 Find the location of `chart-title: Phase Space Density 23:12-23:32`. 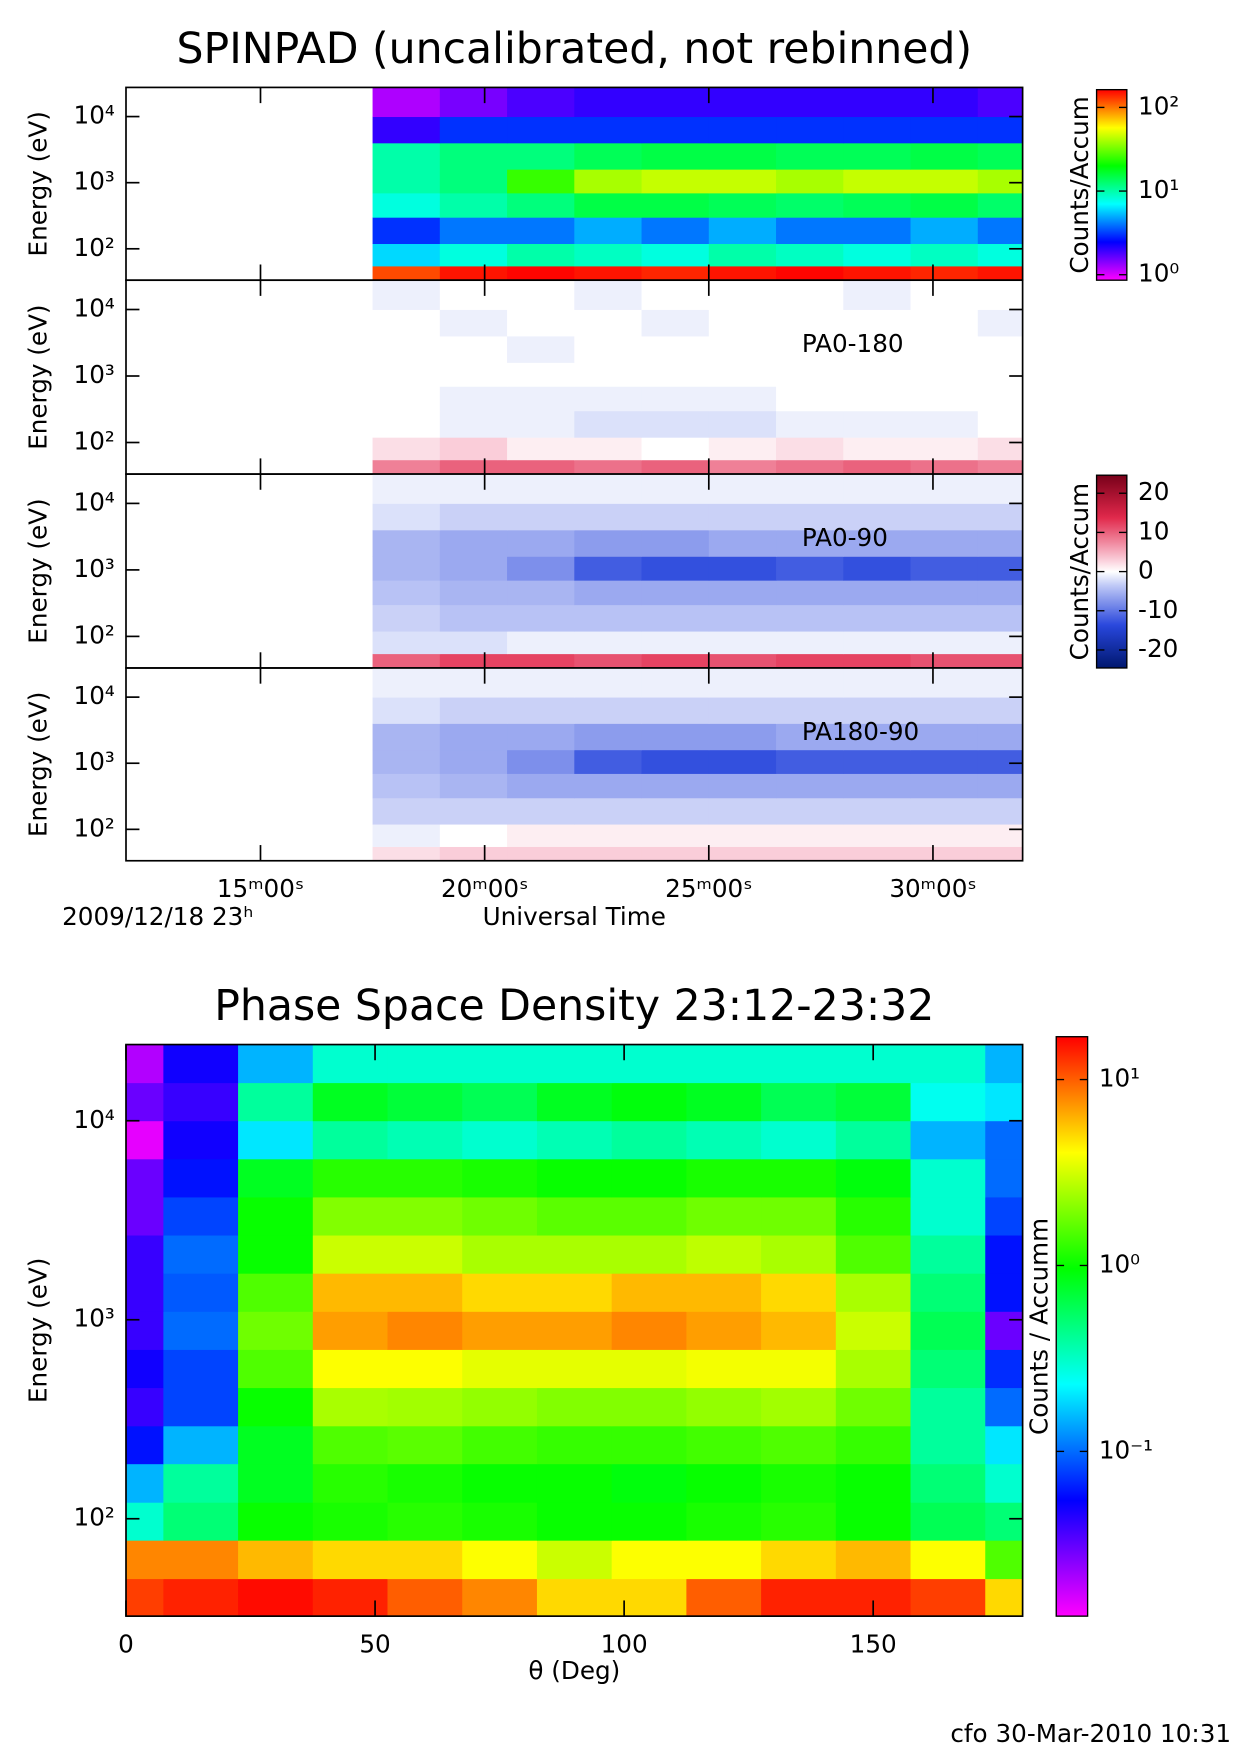

chart-title: Phase Space Density 23:12-23:32 is located at coordinates (574, 1006).